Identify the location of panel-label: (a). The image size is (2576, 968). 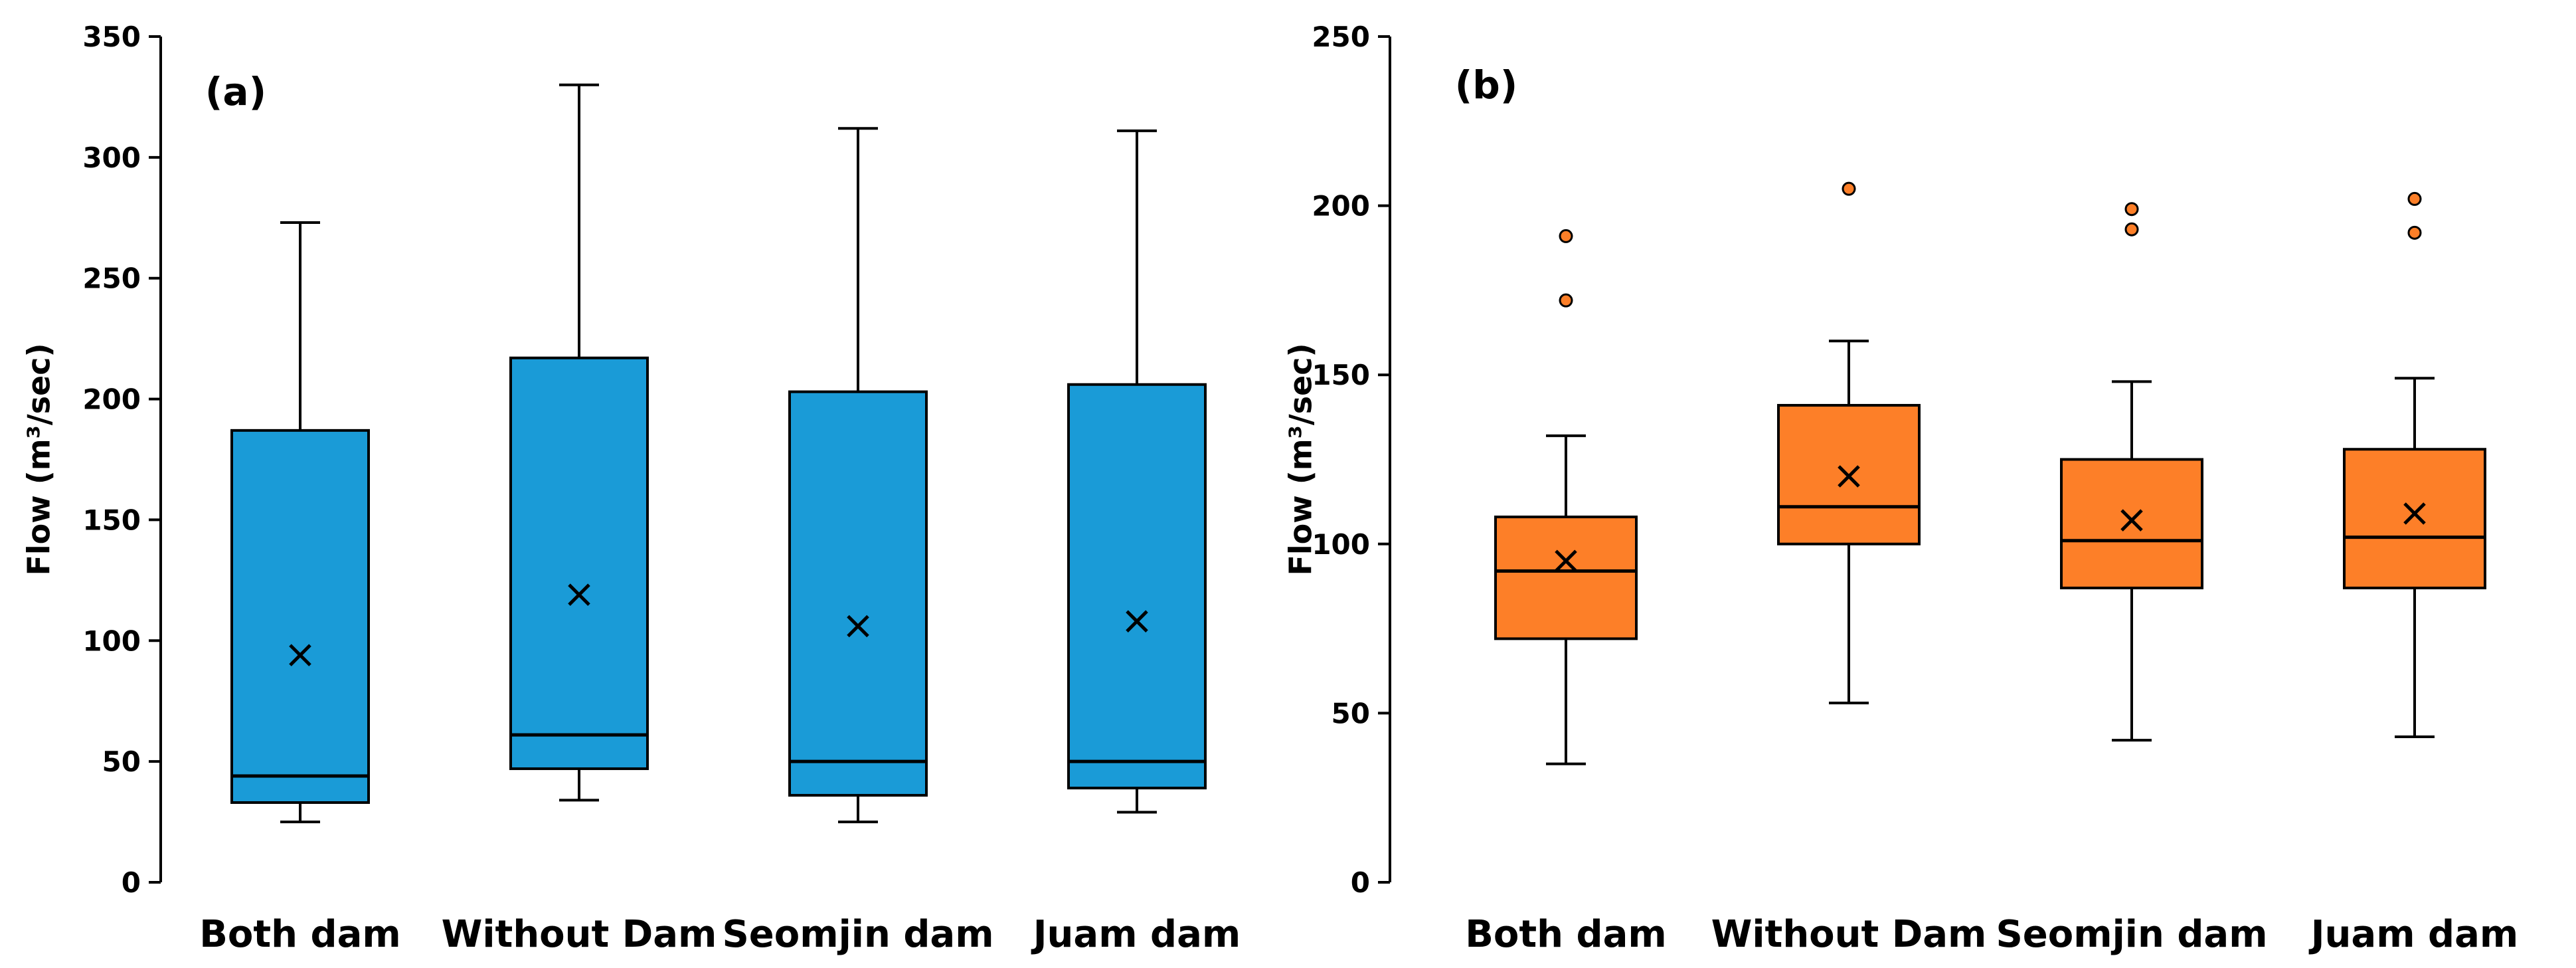
(235, 92).